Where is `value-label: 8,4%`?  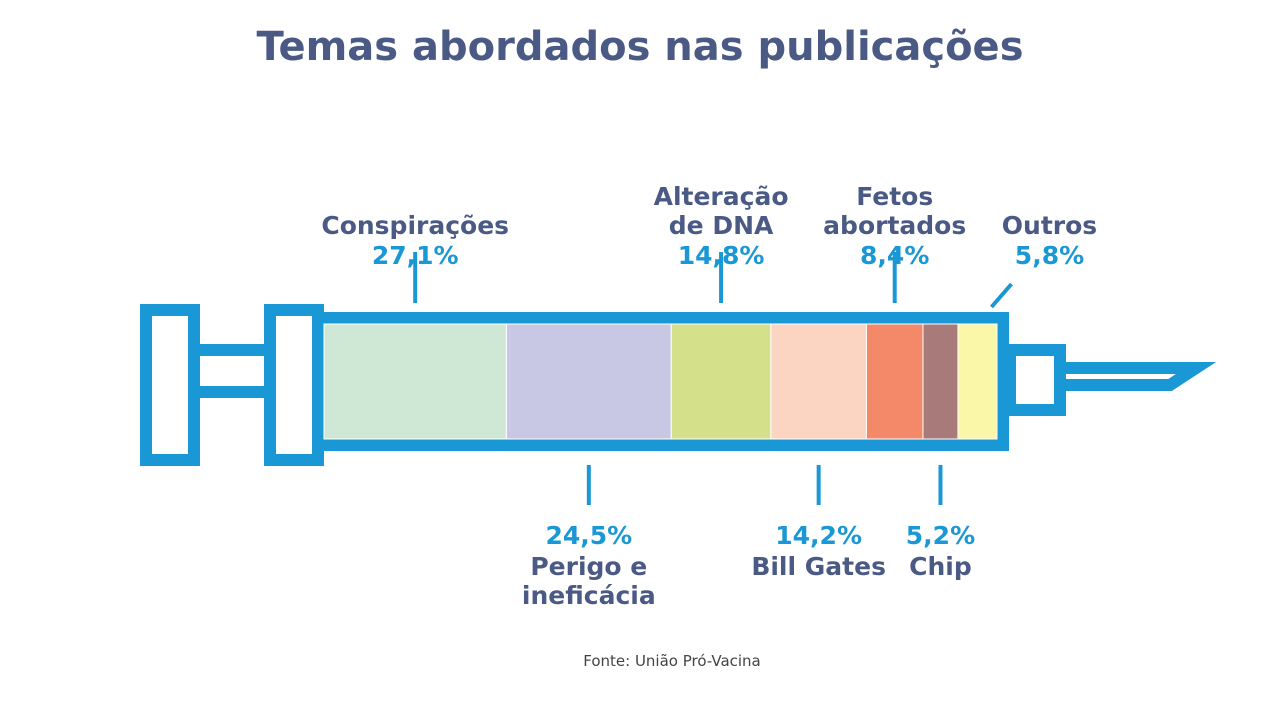 value-label: 8,4% is located at coordinates (895, 255).